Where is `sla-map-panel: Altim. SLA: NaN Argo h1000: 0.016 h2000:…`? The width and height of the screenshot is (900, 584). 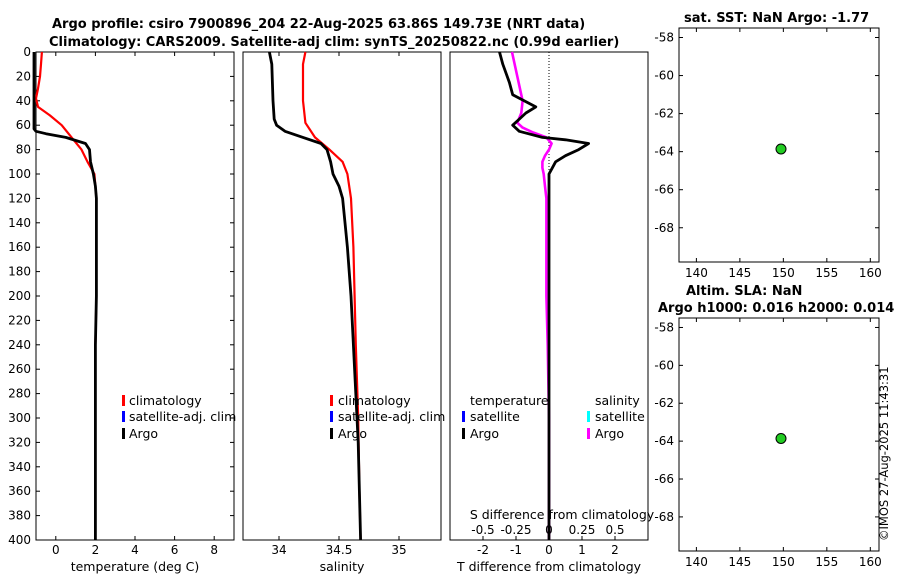 sla-map-panel: Altim. SLA: NaN Argo h1000: 0.016 h2000:… is located at coordinates (774, 426).